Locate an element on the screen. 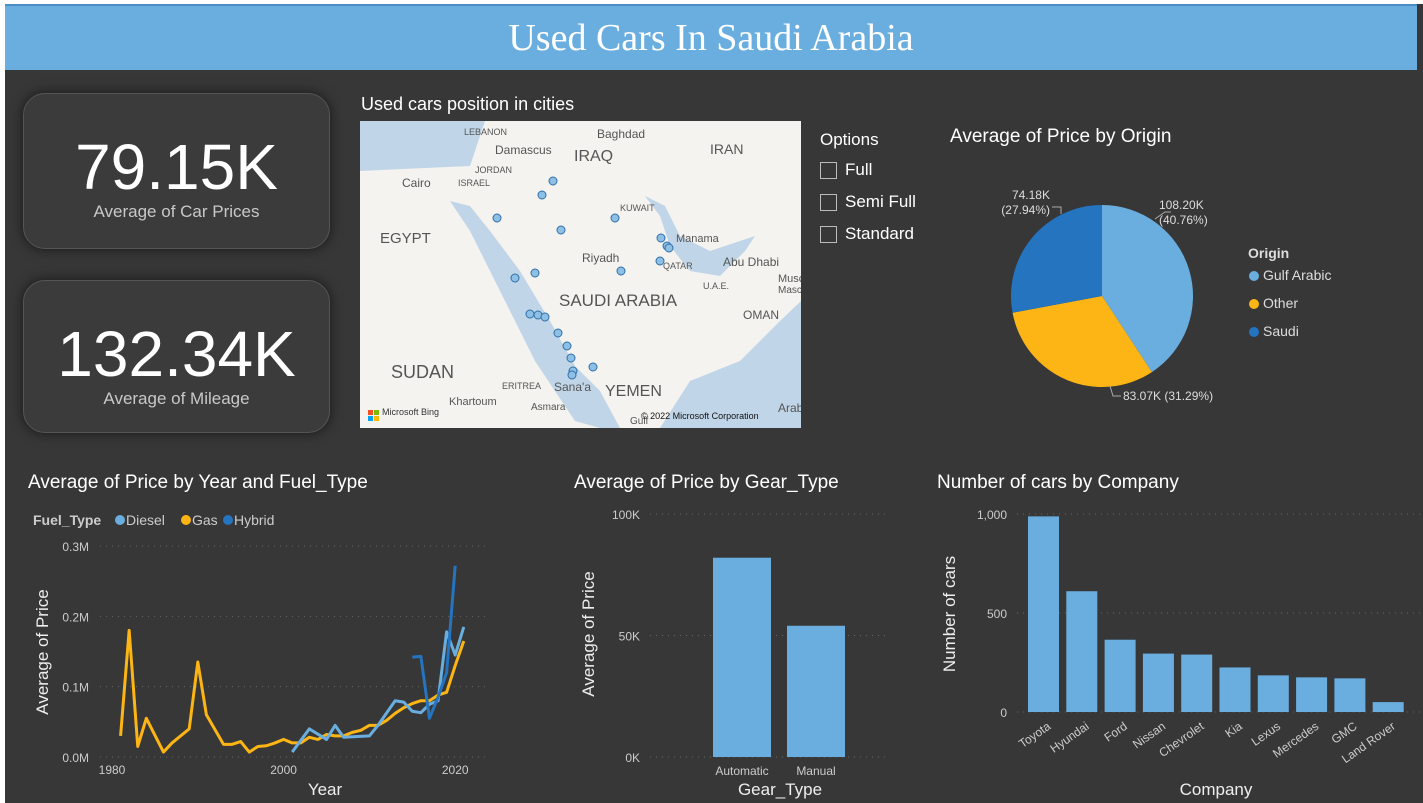 The image size is (1423, 803). map-label: ISRAEL is located at coordinates (474, 183).